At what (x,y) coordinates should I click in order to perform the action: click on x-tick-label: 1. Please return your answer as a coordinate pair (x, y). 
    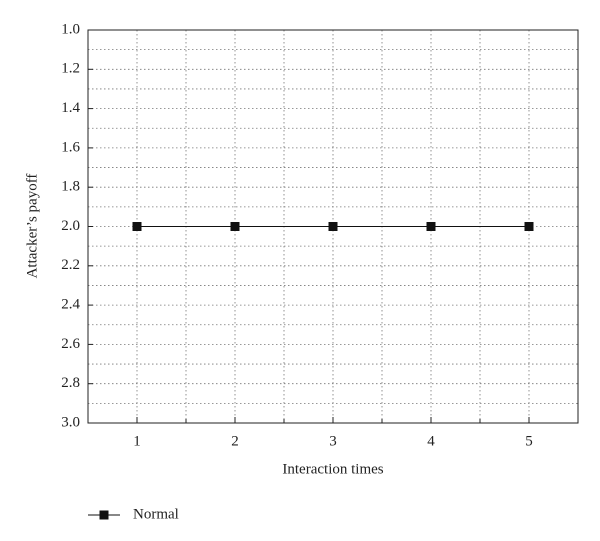
    Looking at the image, I should click on (137, 441).